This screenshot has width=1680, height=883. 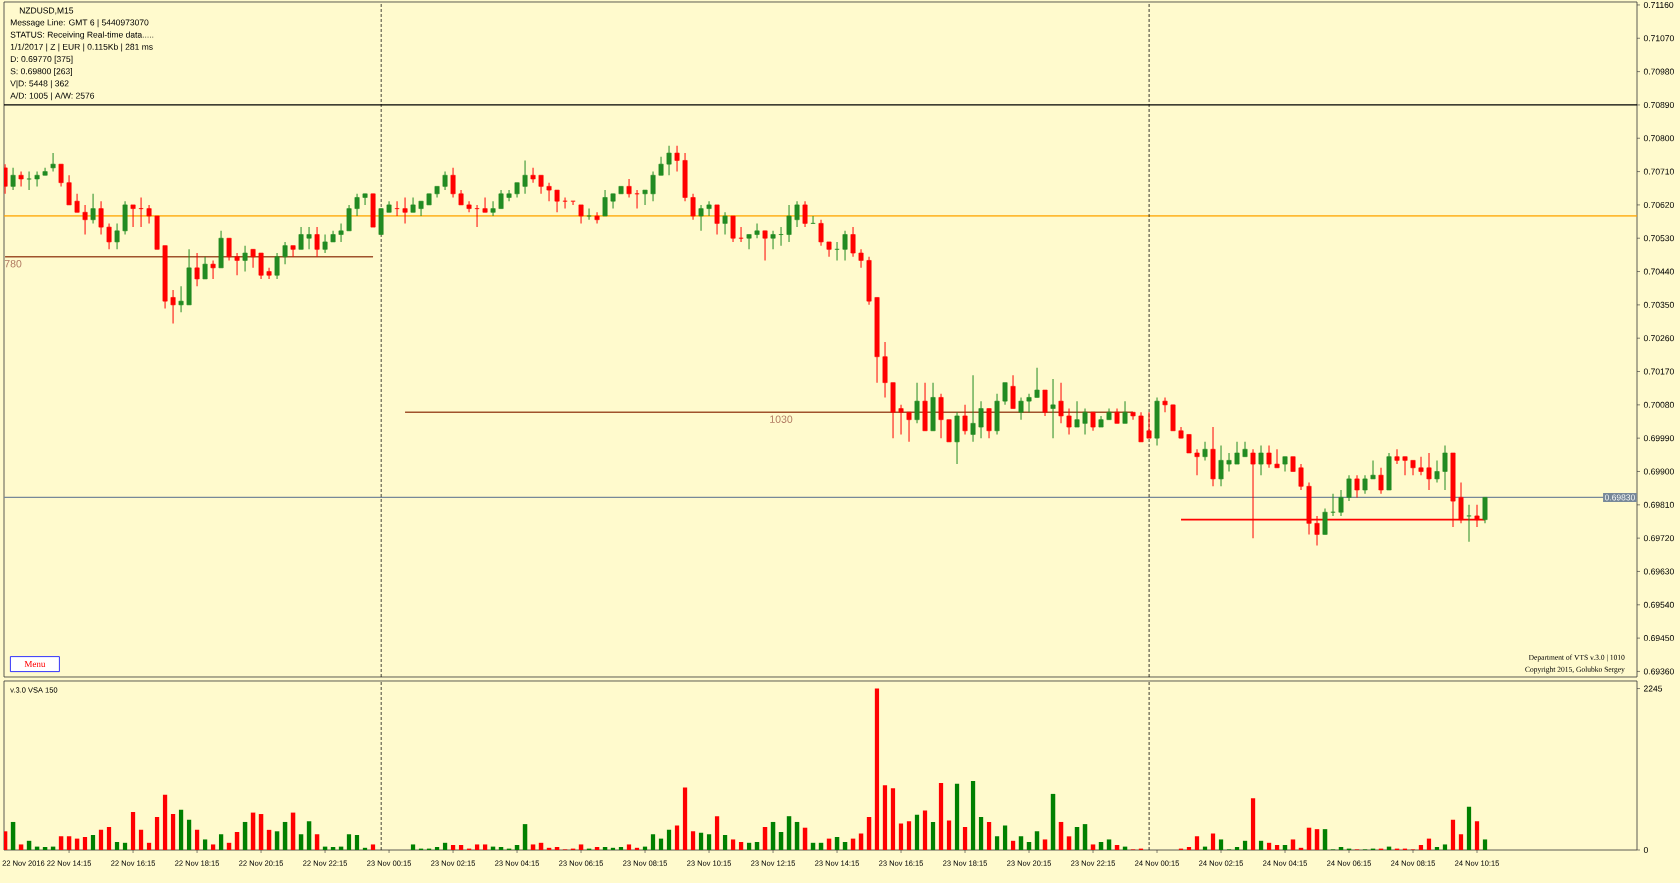 What do you see at coordinates (1658, 504) in the screenshot?
I see `y-tick-label: 0.69810` at bounding box center [1658, 504].